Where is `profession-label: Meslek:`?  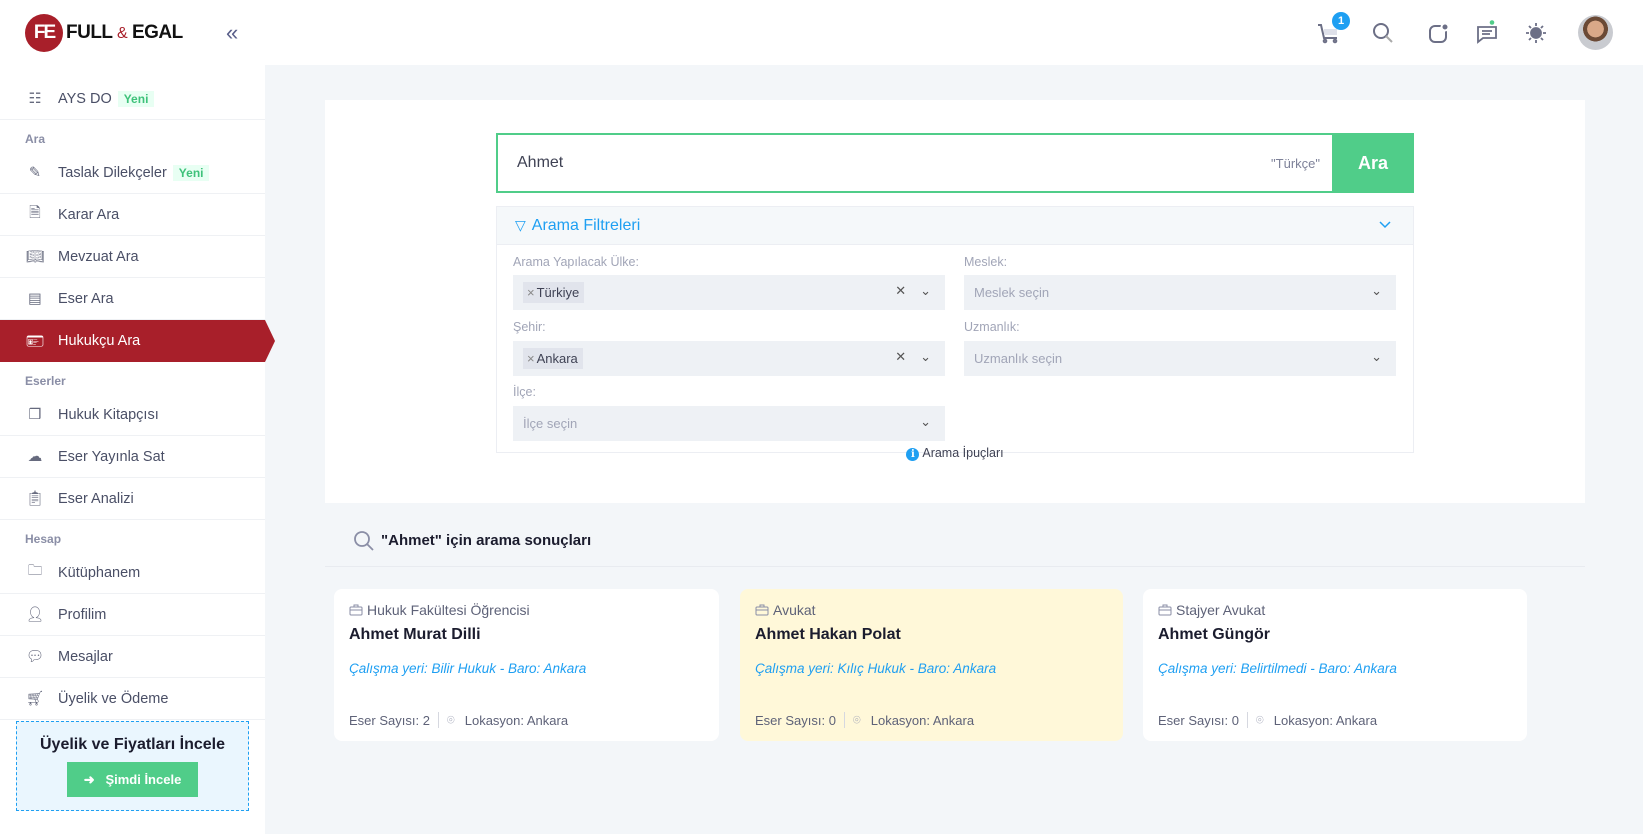
profession-label: Meslek: is located at coordinates (986, 262).